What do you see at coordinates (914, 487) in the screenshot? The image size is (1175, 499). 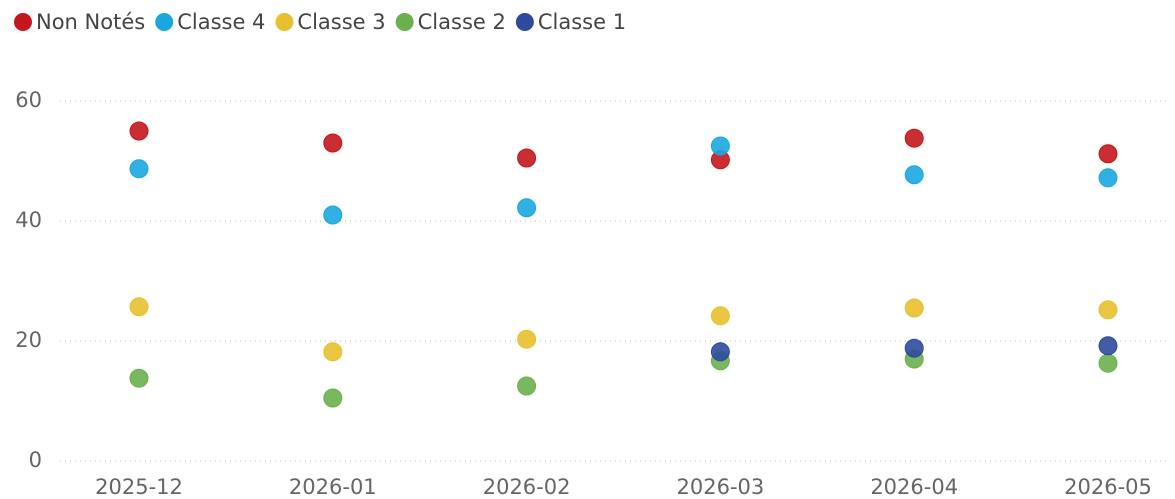 I see `x-tick-label: 2026-04` at bounding box center [914, 487].